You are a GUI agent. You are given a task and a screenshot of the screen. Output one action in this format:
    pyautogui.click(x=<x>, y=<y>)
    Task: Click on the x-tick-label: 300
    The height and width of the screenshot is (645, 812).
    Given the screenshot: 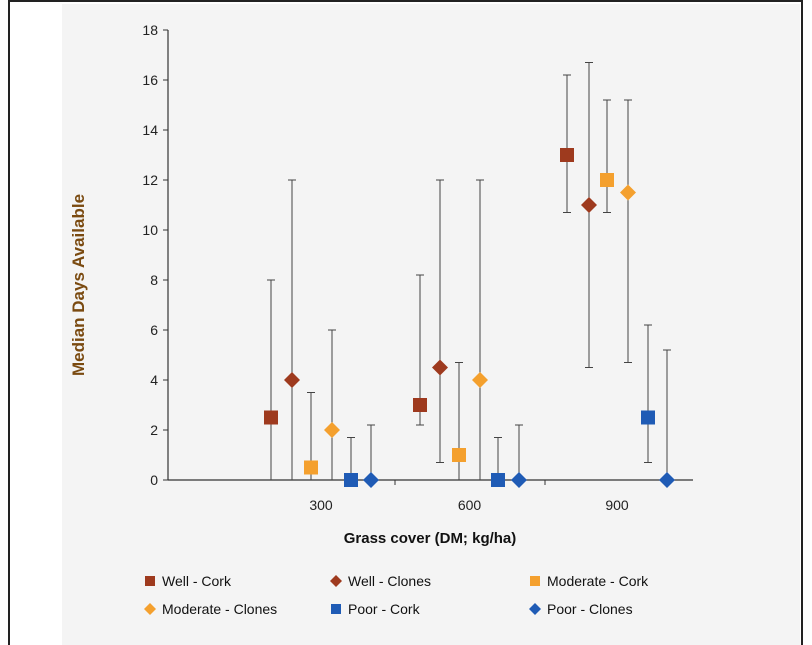 What is the action you would take?
    pyautogui.click(x=321, y=505)
    